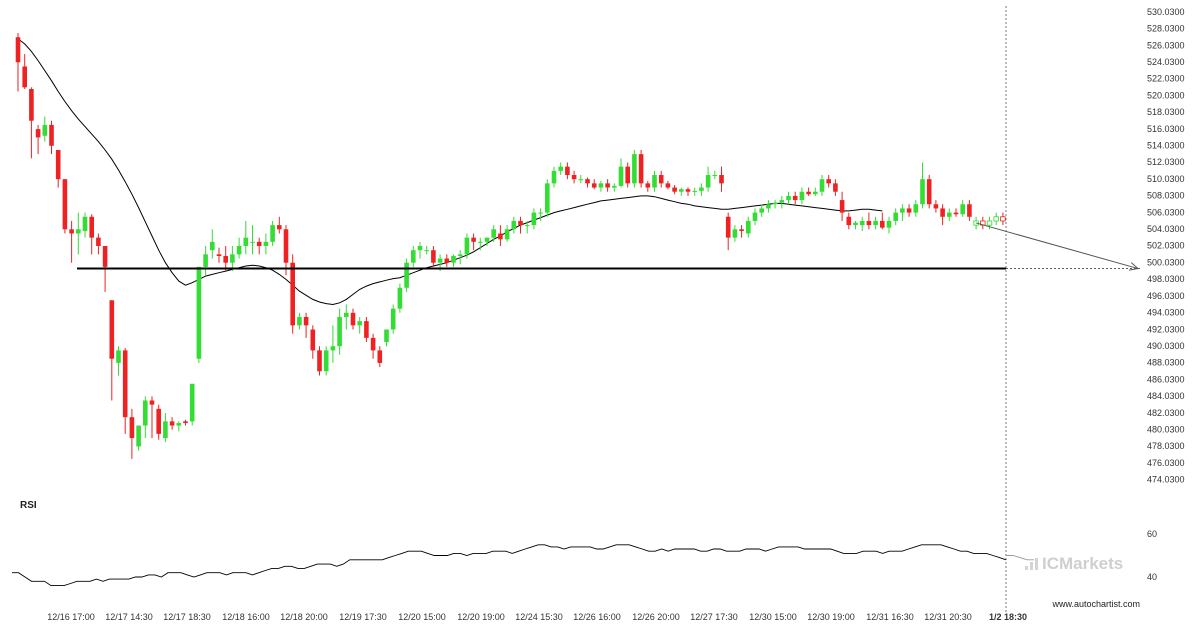 The image size is (1200, 630). I want to click on price-tick-label: 520.0300, so click(1166, 95).